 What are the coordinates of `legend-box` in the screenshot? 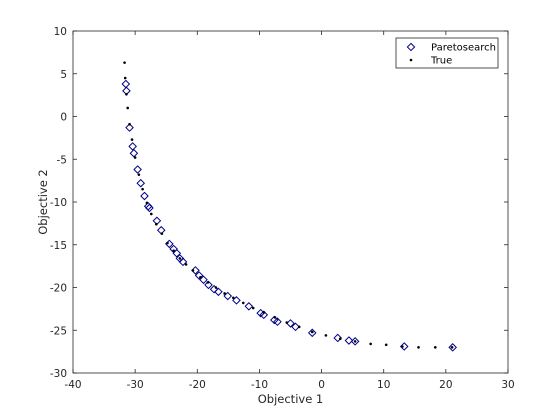 It's located at (447, 53).